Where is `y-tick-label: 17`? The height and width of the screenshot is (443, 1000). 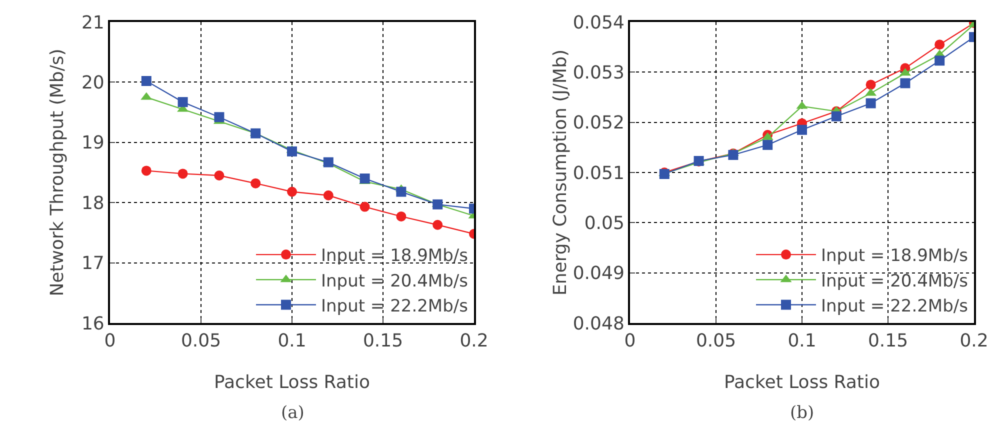 y-tick-label: 17 is located at coordinates (92, 263).